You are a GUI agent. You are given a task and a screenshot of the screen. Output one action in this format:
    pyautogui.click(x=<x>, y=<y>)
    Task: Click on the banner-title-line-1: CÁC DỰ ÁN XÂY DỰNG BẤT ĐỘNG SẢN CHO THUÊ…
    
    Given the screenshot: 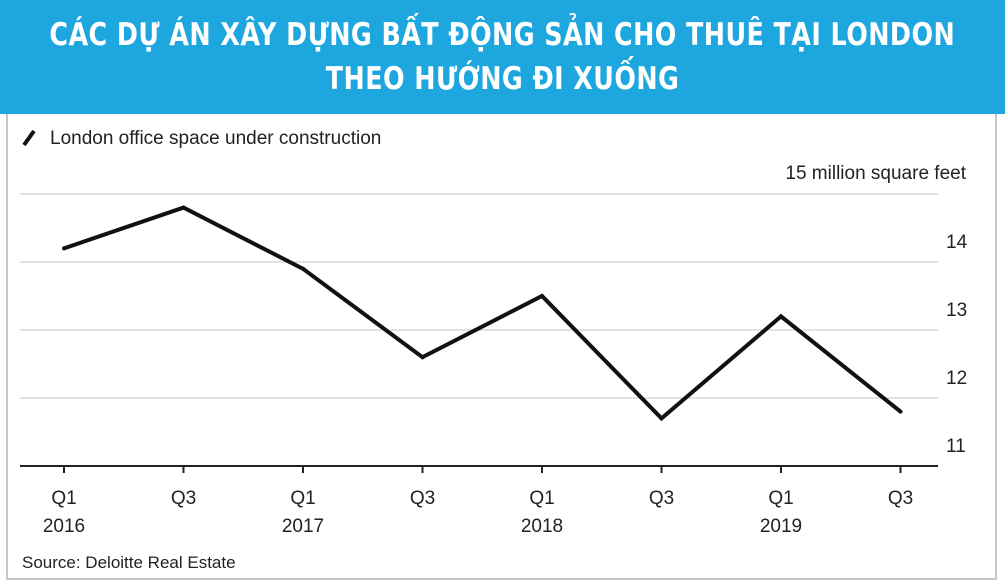 What is the action you would take?
    pyautogui.click(x=502, y=35)
    